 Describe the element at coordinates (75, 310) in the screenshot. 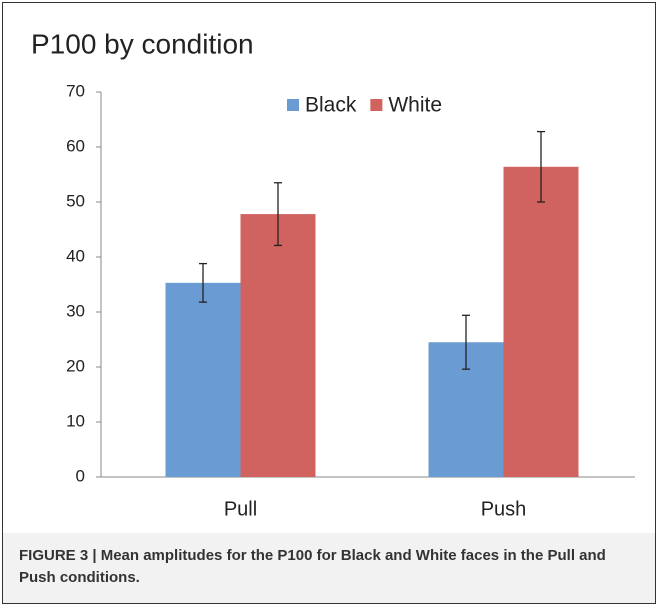

I see `y-tick-label: 30` at that location.